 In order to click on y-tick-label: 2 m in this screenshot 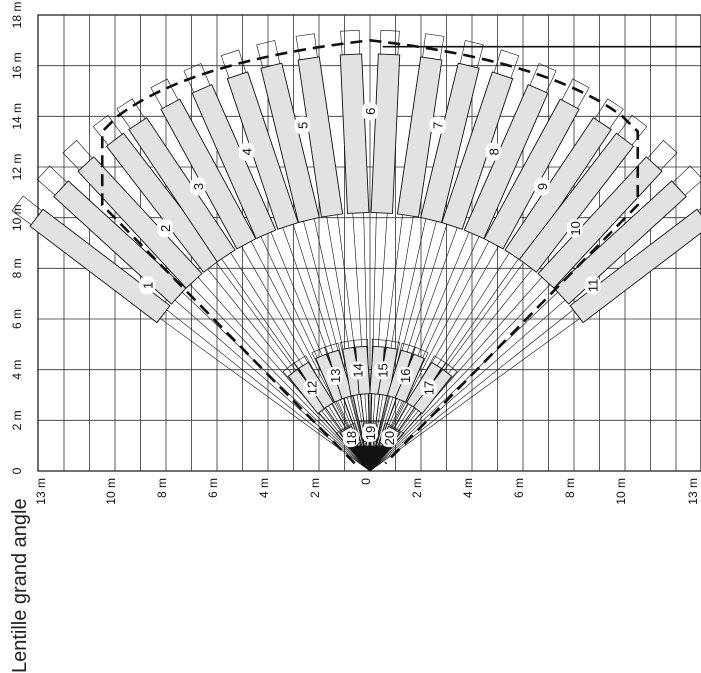, I will do `click(17, 420)`.